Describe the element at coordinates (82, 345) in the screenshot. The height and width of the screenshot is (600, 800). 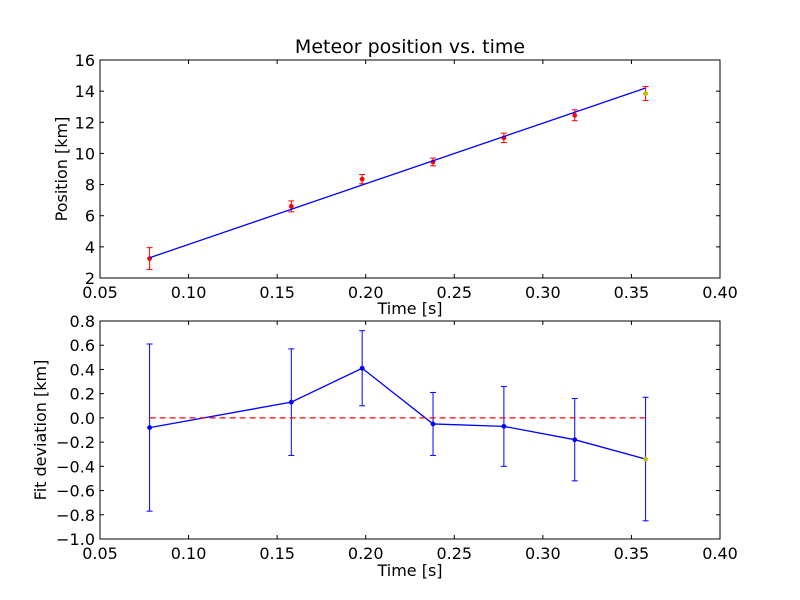
I see `y-tick-label: 0.6` at that location.